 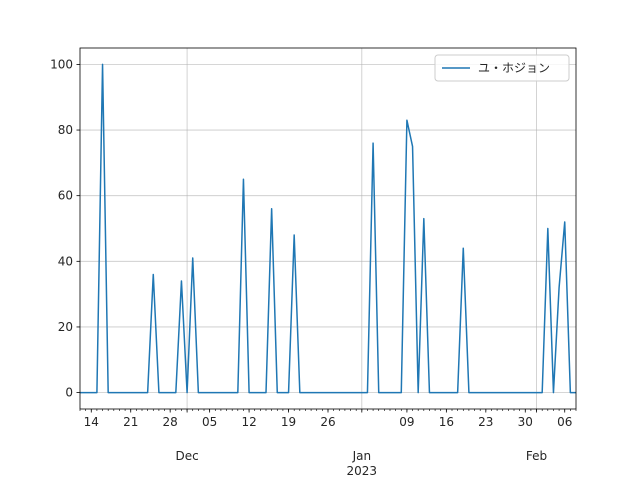 I want to click on x-tick-label: 26, so click(x=327, y=422).